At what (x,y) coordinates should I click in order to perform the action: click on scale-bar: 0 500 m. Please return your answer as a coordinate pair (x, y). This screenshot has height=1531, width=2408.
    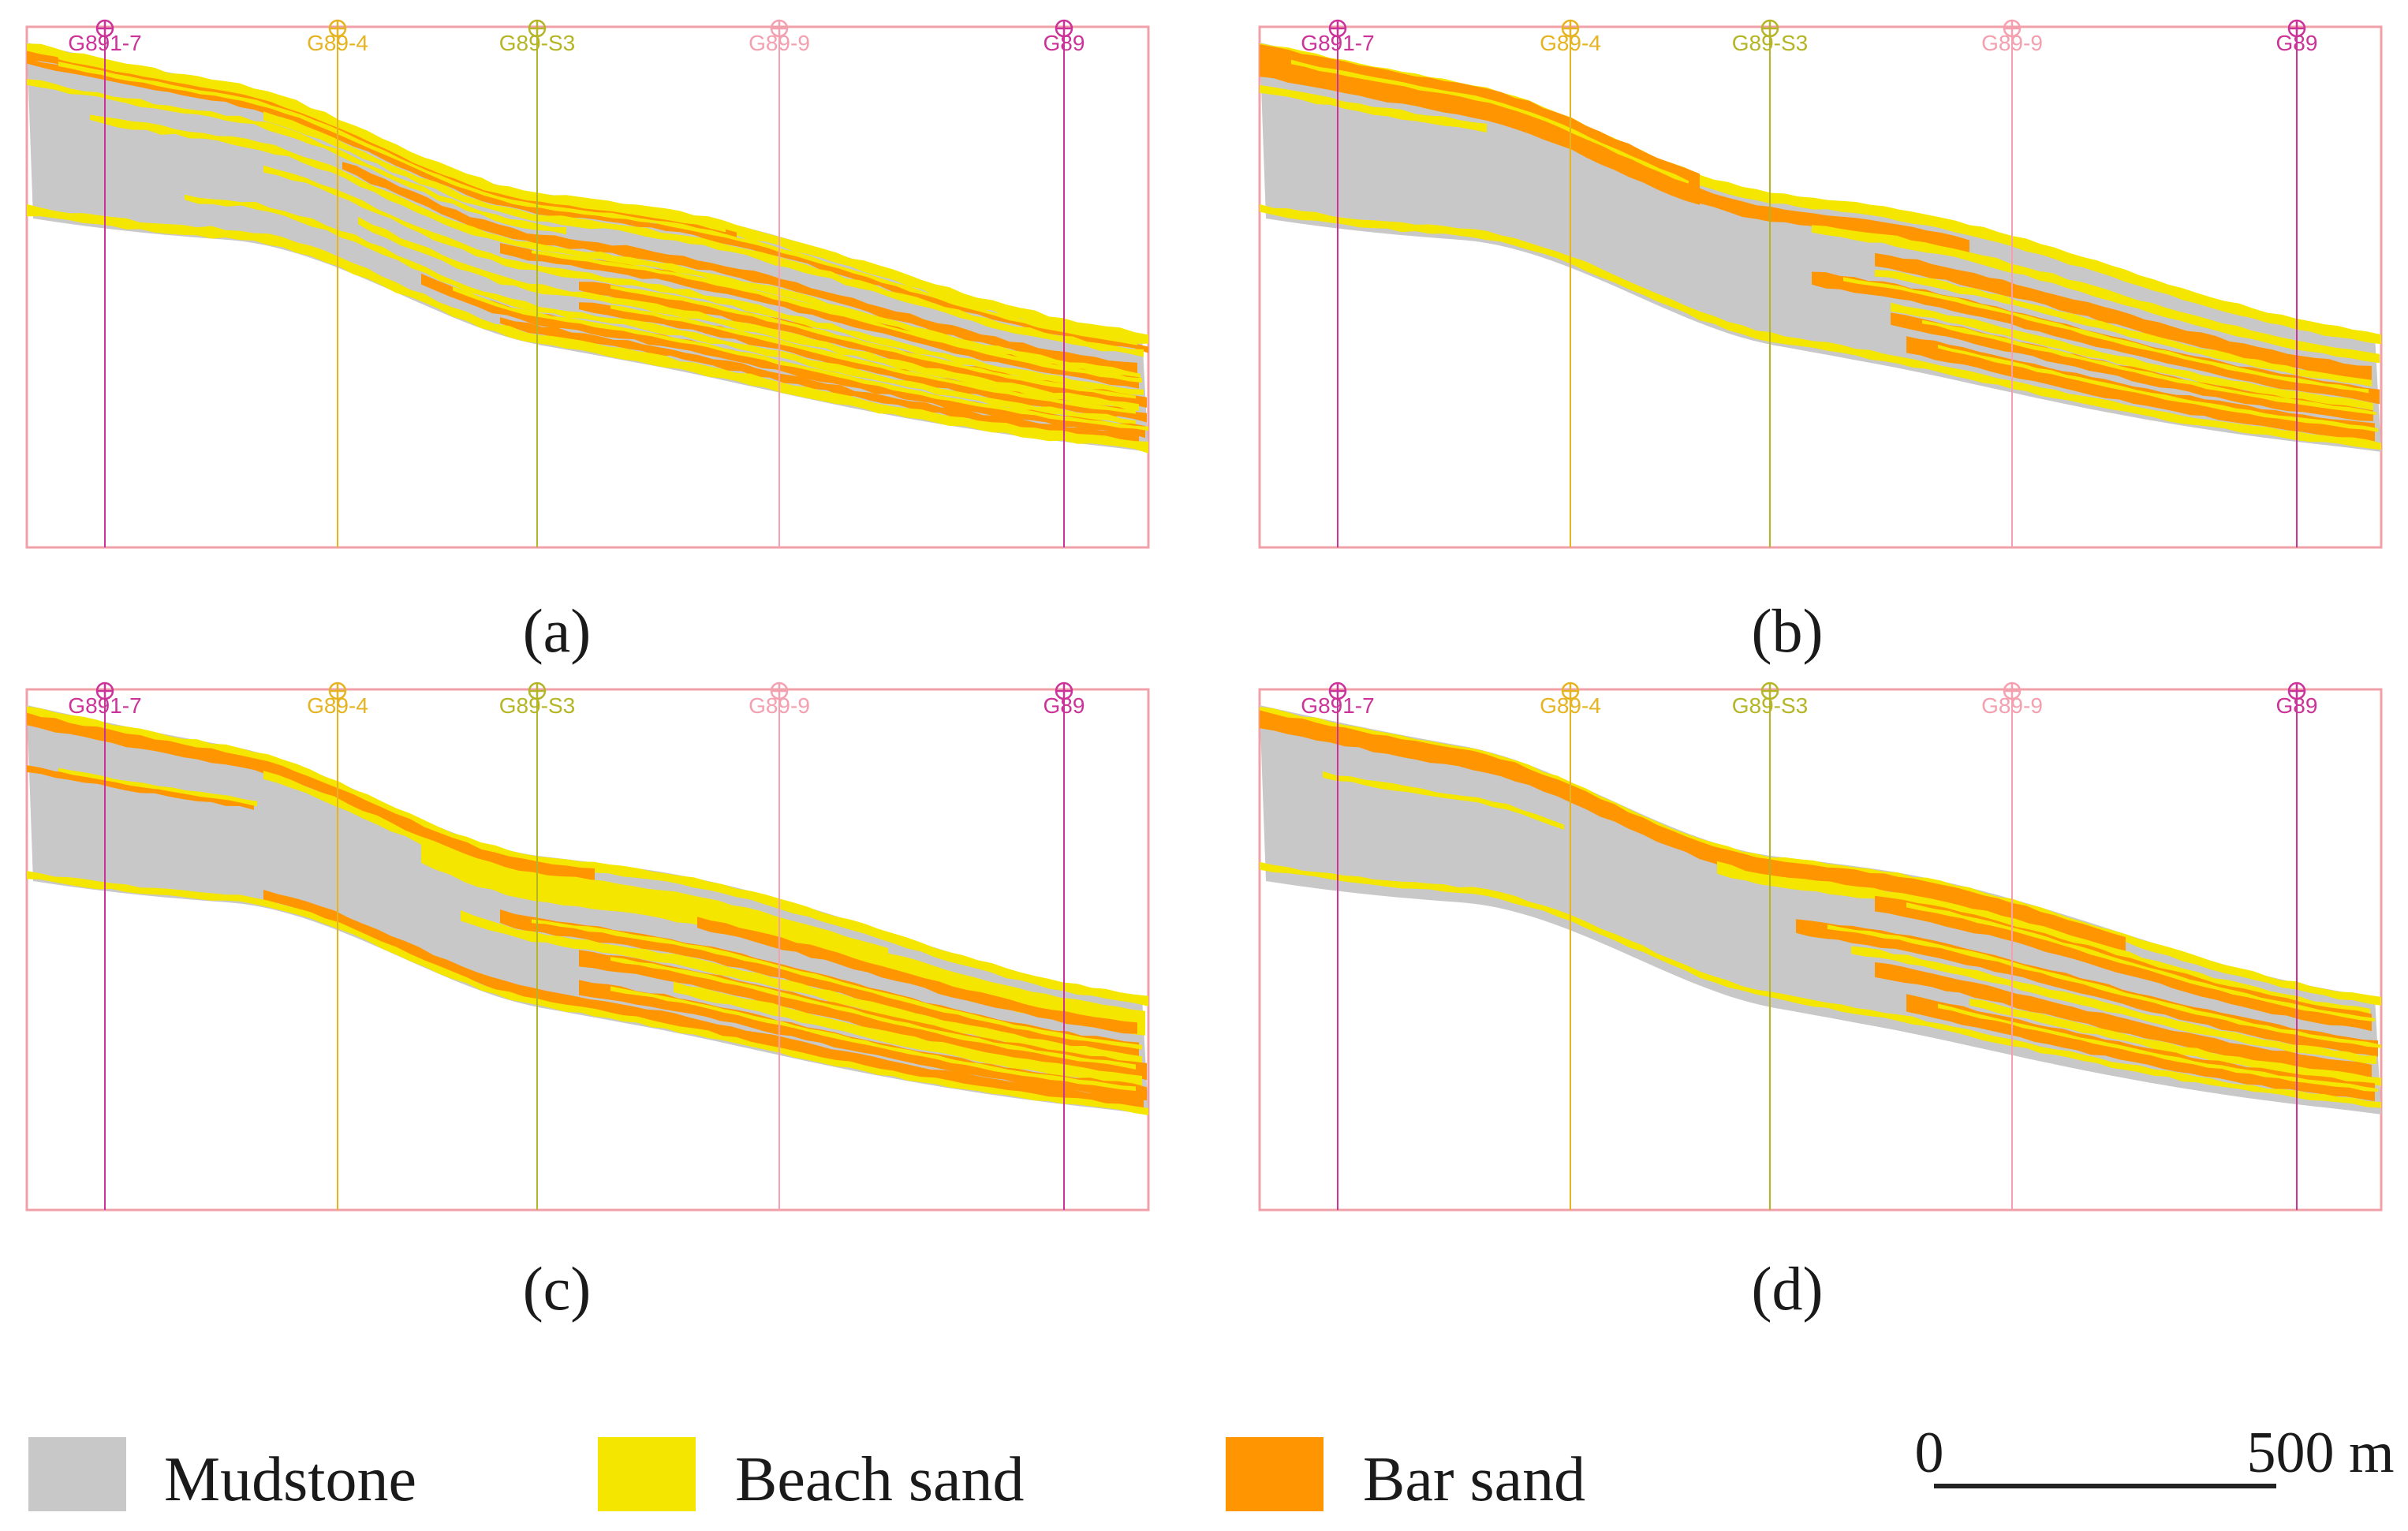
    Looking at the image, I should click on (2155, 1455).